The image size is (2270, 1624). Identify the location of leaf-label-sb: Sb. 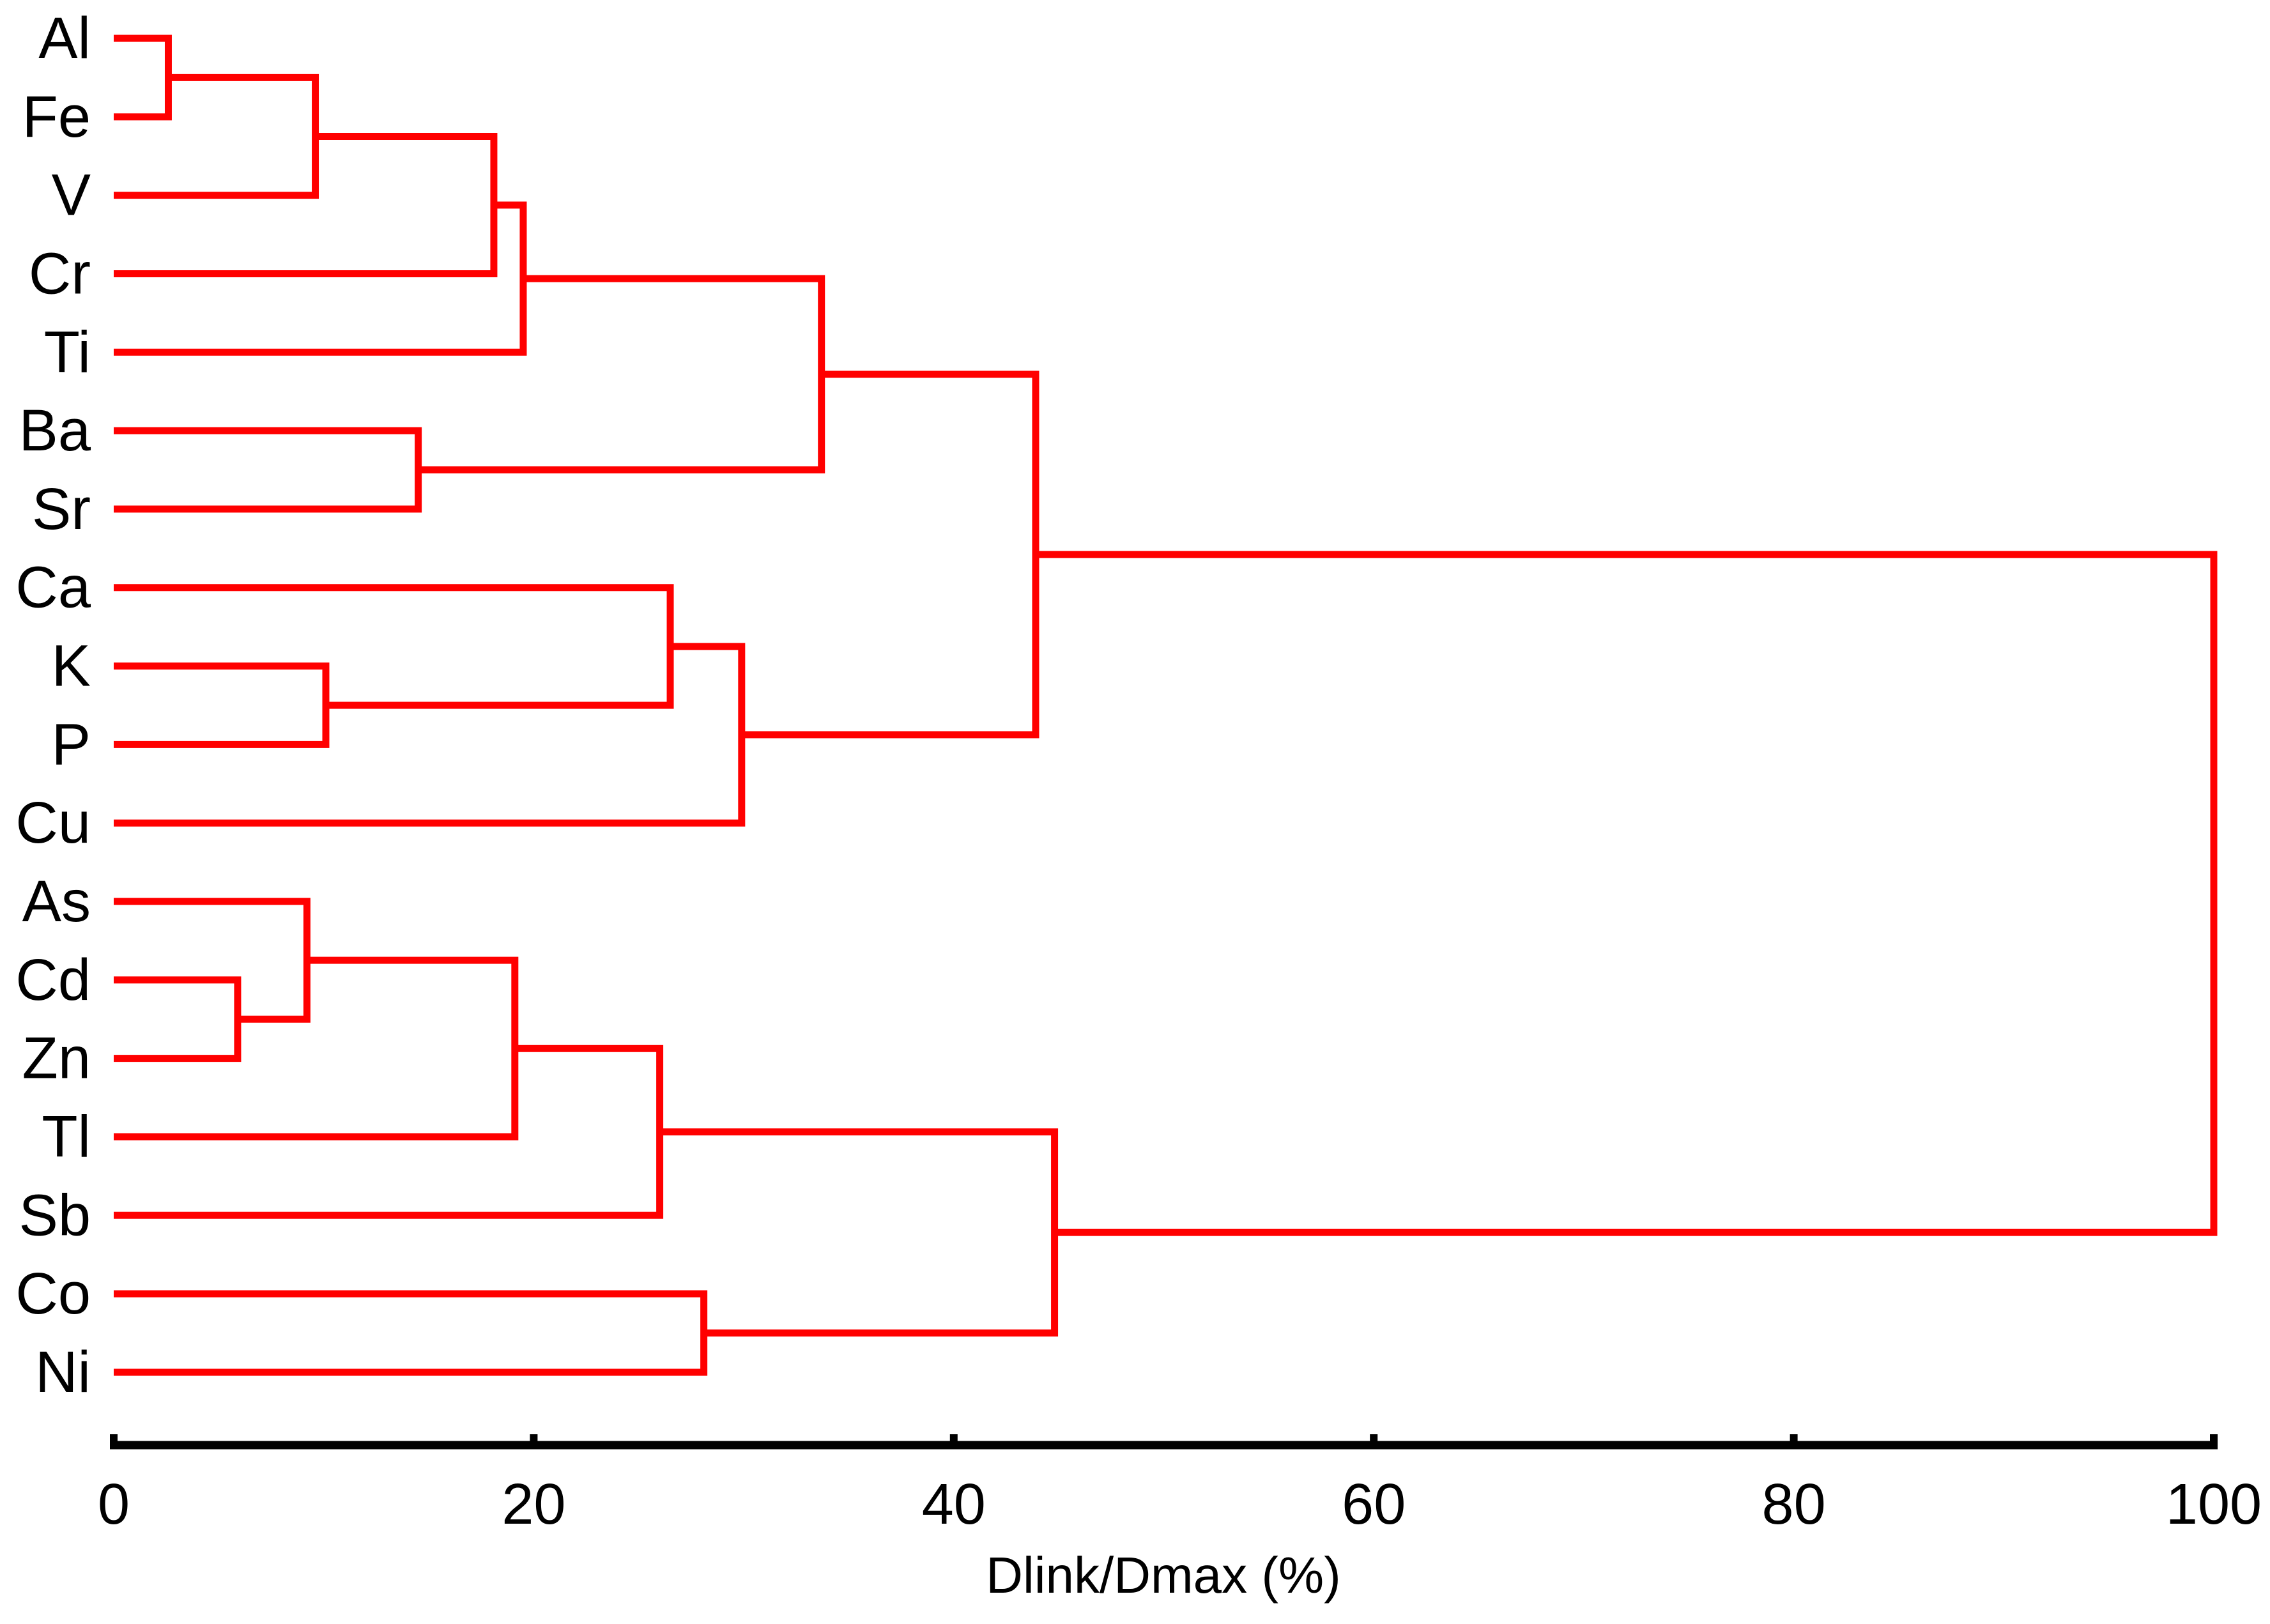
(55, 1215).